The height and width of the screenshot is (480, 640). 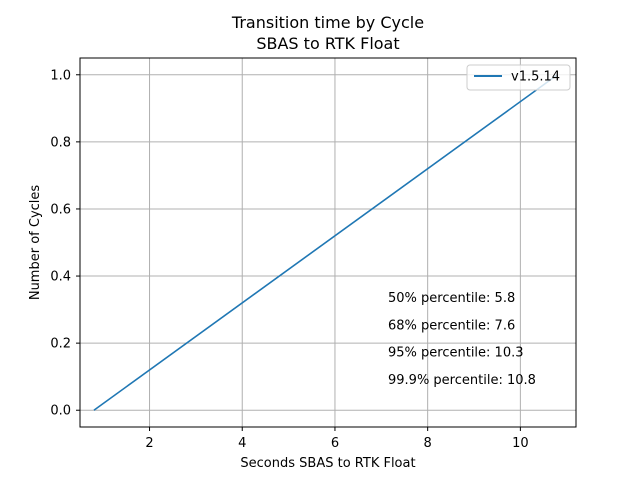 What do you see at coordinates (242, 443) in the screenshot?
I see `x-tick-label: 4` at bounding box center [242, 443].